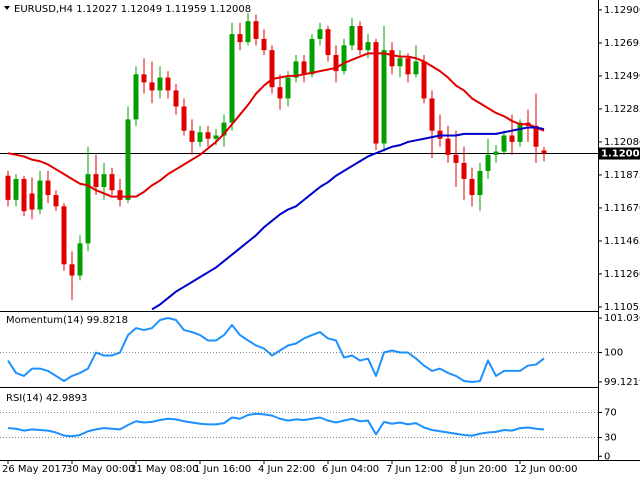  What do you see at coordinates (350, 469) in the screenshot?
I see `x-tick-label: 6 Jun 04:00` at bounding box center [350, 469].